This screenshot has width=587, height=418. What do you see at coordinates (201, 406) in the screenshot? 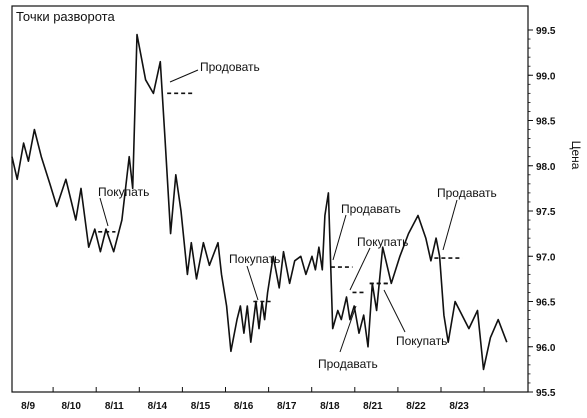
I see `x-tick-label: 8/15` at bounding box center [201, 406].